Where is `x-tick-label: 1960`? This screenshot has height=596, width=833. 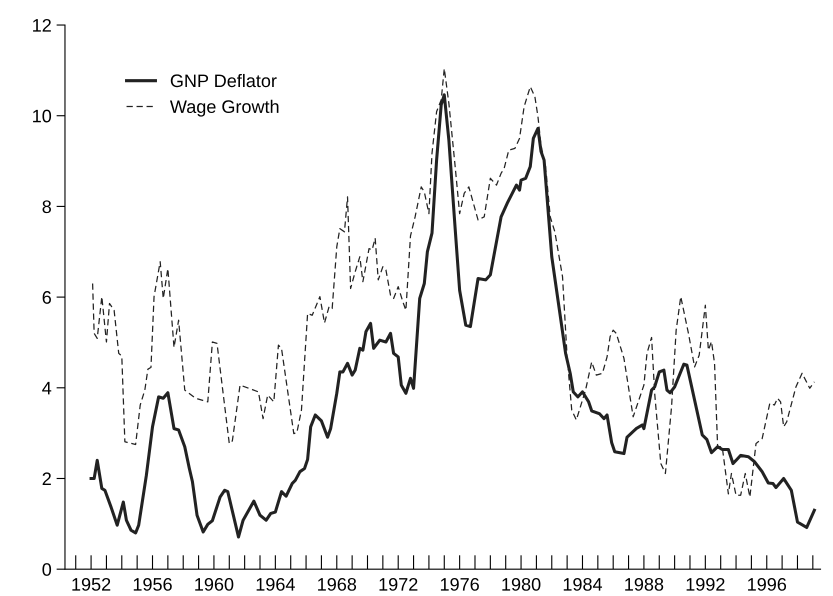 x-tick-label: 1960 is located at coordinates (214, 584).